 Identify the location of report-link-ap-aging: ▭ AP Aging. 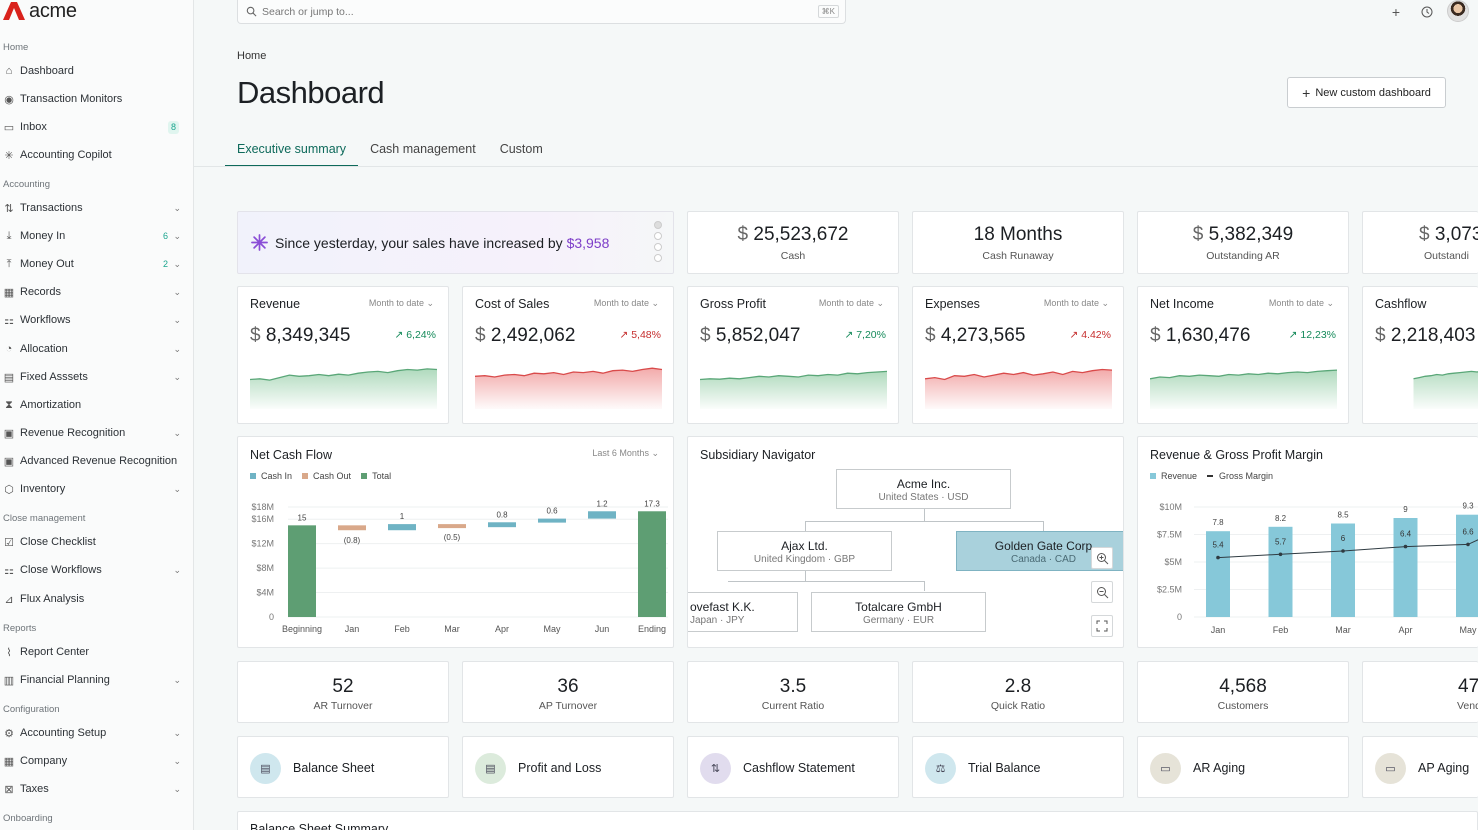
(1420, 767).